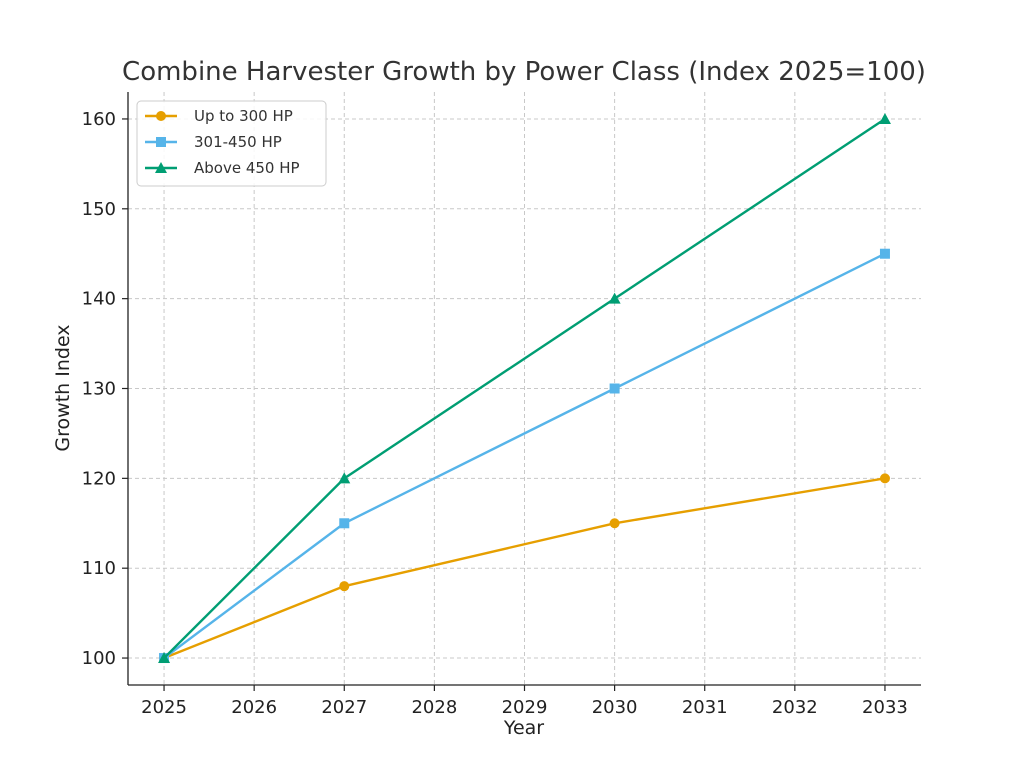 The image size is (1024, 768). Describe the element at coordinates (99, 209) in the screenshot. I see `y-tick-label: 150` at that location.